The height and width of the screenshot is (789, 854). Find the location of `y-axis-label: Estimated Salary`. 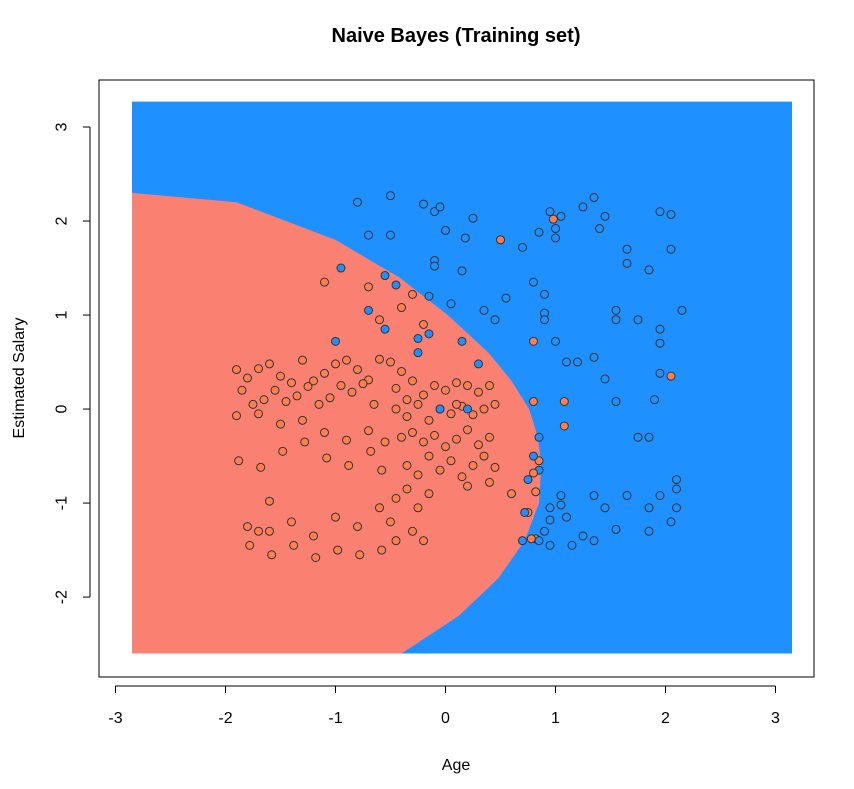

y-axis-label: Estimated Salary is located at coordinates (19, 378).